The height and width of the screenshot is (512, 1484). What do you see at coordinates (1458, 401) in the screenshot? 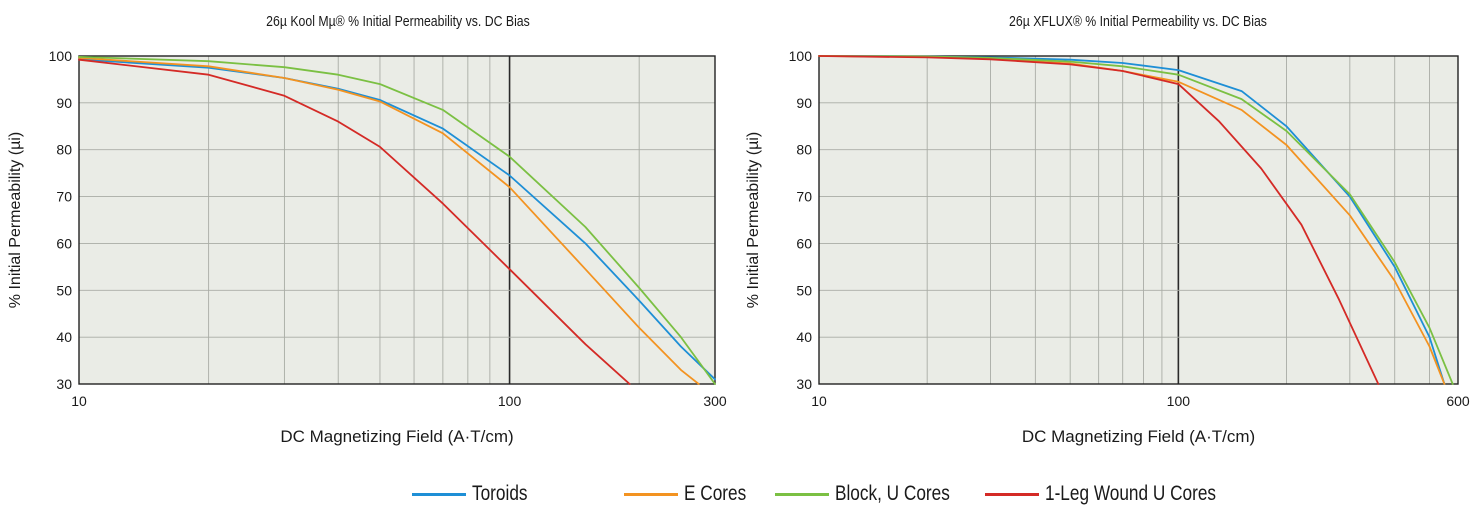
I see `x-tick-label: 600` at bounding box center [1458, 401].